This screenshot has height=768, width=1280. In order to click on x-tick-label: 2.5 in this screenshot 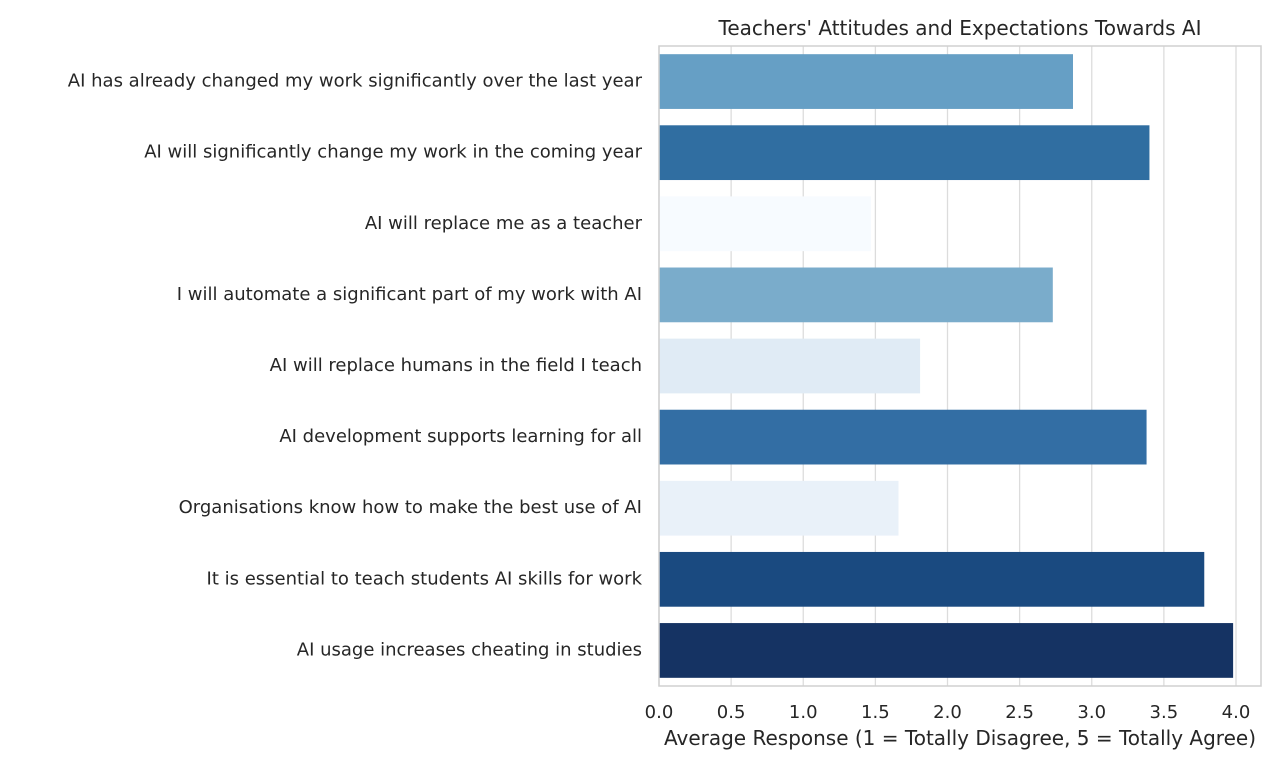, I will do `click(1019, 712)`.